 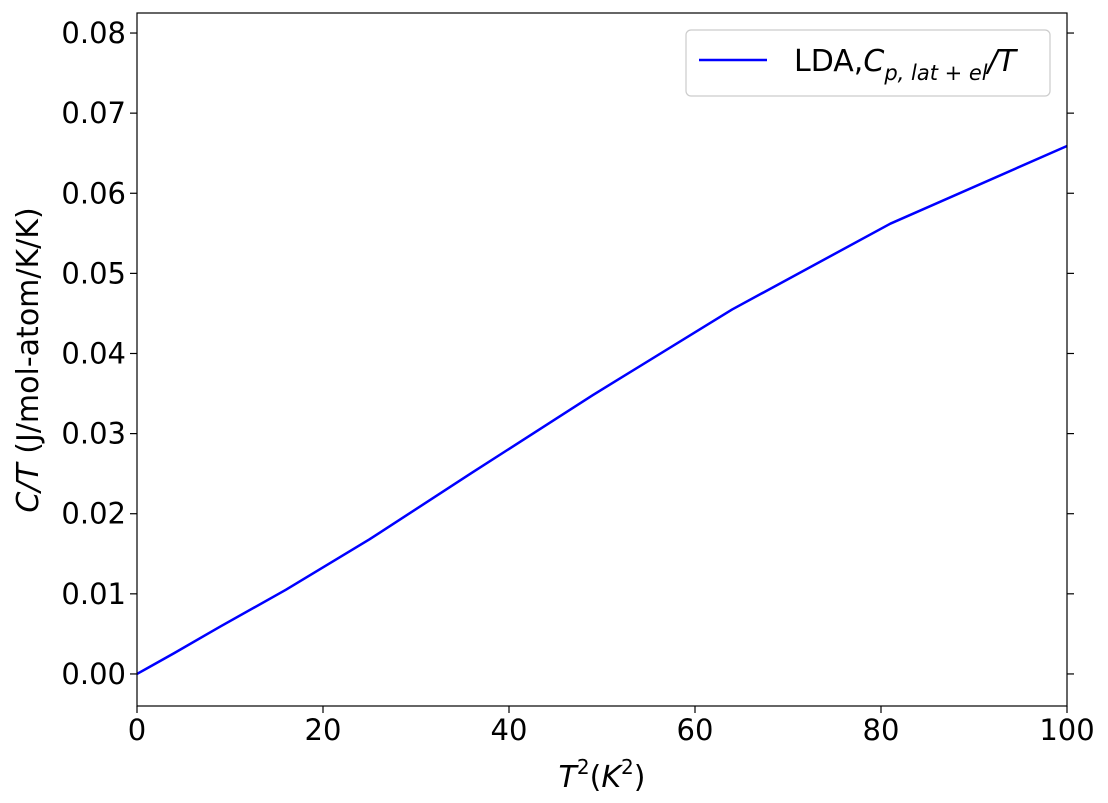 What do you see at coordinates (323, 730) in the screenshot?
I see `x-tick-label: 20` at bounding box center [323, 730].